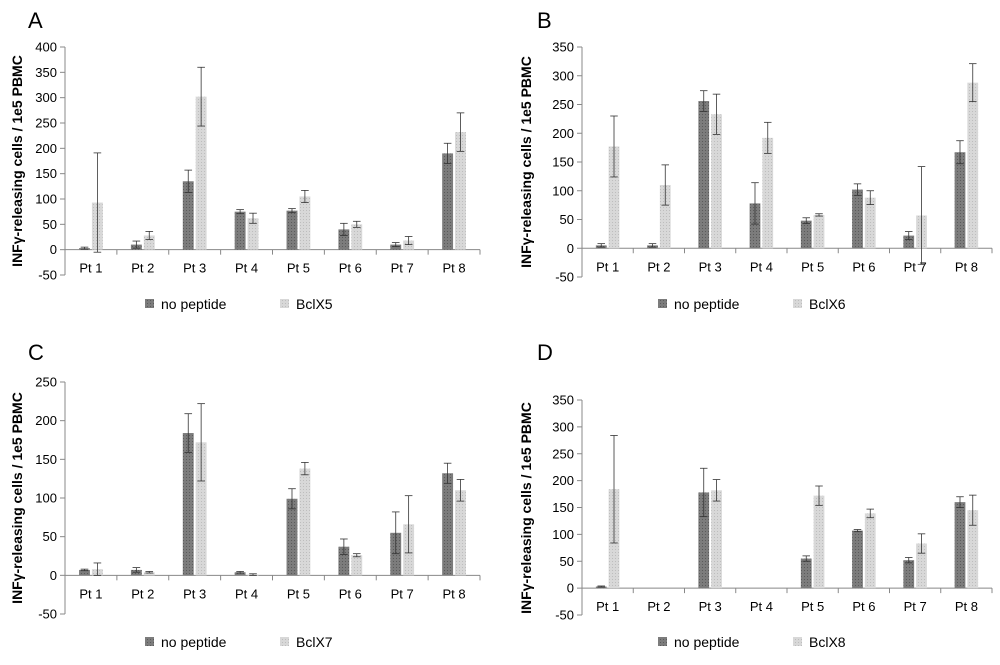 Image resolution: width=1000 pixels, height=665 pixels. I want to click on panel-letter: A, so click(35, 20).